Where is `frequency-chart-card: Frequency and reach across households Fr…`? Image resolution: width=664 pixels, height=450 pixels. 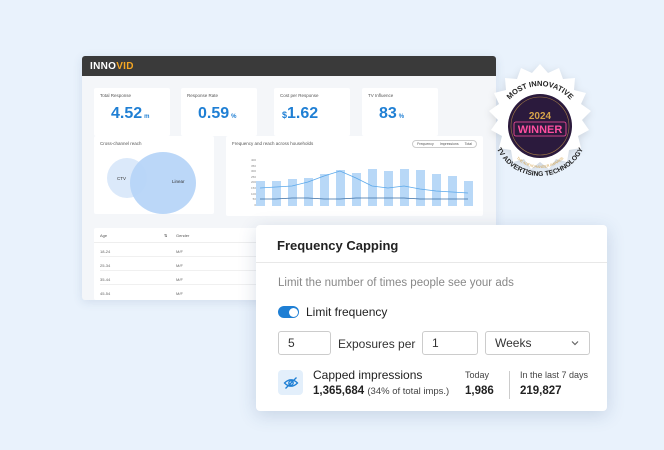
frequency-chart-card: Frequency and reach across households Fr… is located at coordinates (354, 176).